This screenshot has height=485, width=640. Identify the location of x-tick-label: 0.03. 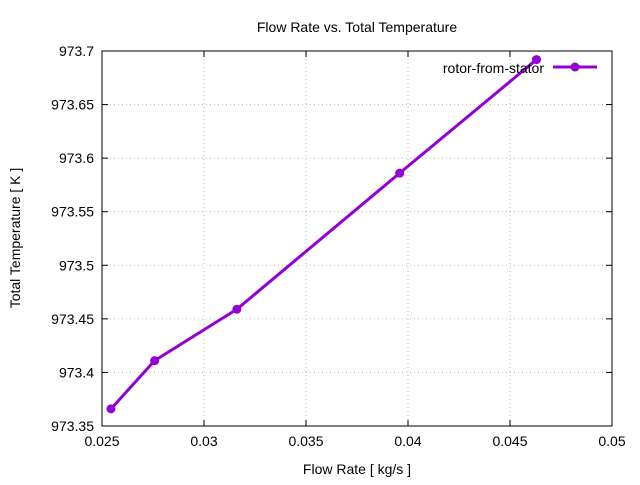
(203, 441).